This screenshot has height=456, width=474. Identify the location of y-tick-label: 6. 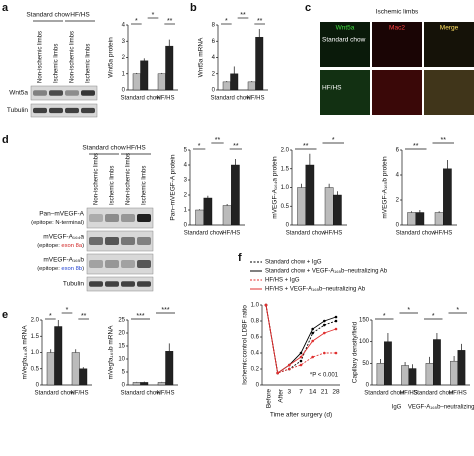
(214, 42).